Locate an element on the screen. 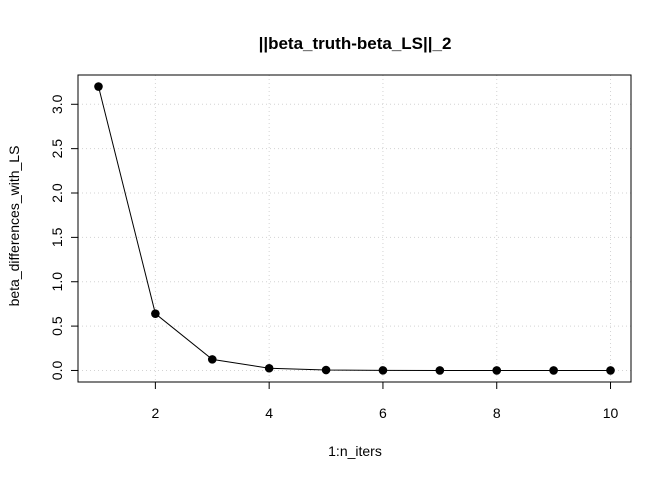  y-tick-label: 2.0 is located at coordinates (57, 193).